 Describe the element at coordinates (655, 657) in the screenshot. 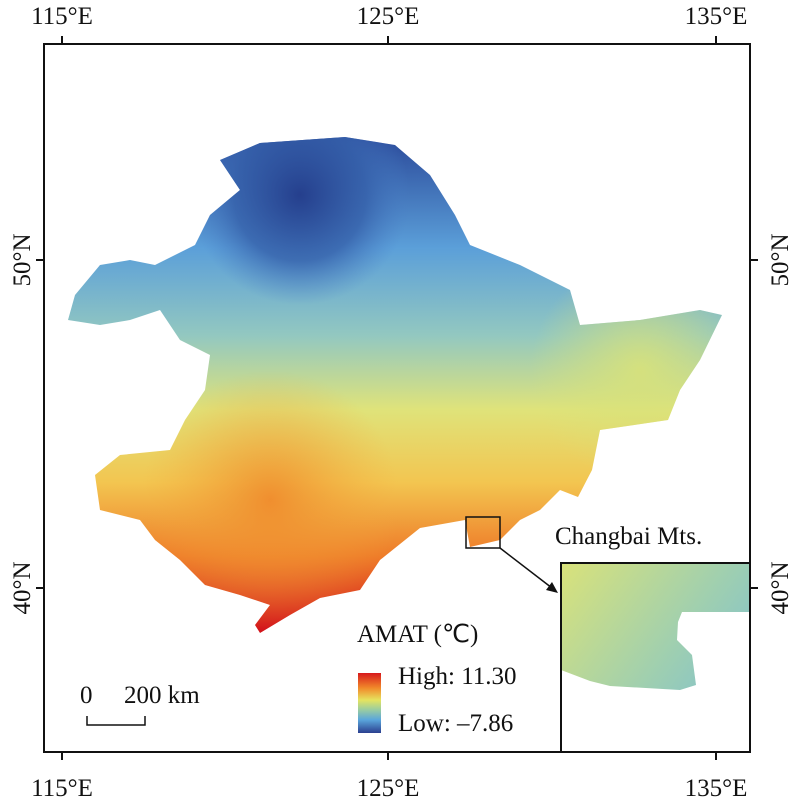

I see `changbai-inset` at that location.